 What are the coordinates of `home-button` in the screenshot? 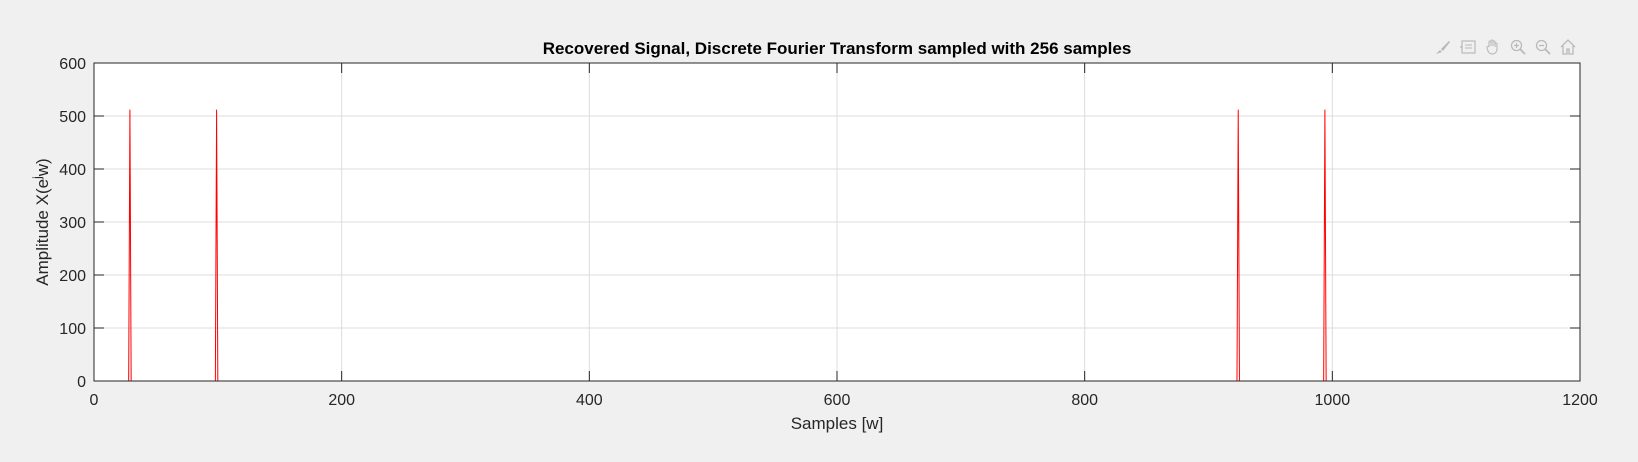 It's located at (1567, 46).